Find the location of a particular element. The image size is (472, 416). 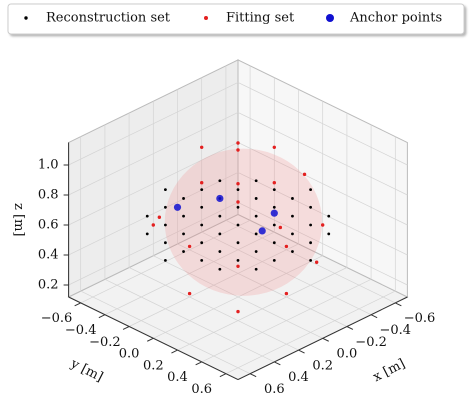

legend-box is located at coordinates (236, 19).